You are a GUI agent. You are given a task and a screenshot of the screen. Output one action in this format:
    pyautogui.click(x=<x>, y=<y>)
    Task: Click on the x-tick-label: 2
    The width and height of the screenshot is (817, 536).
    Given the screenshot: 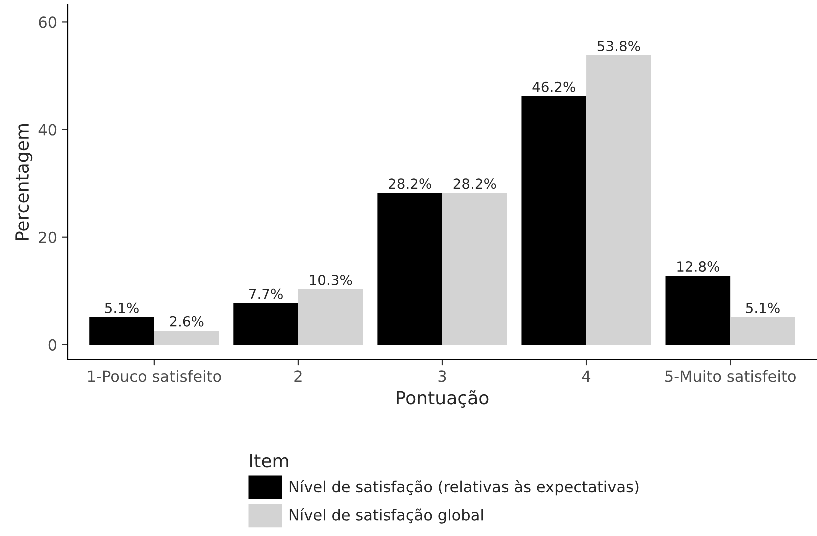 What is the action you would take?
    pyautogui.click(x=298, y=376)
    